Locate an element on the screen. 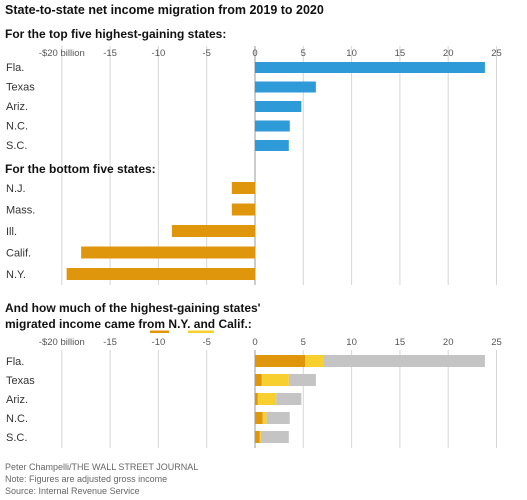  panel-3-tick-label: 10 is located at coordinates (351, 342).